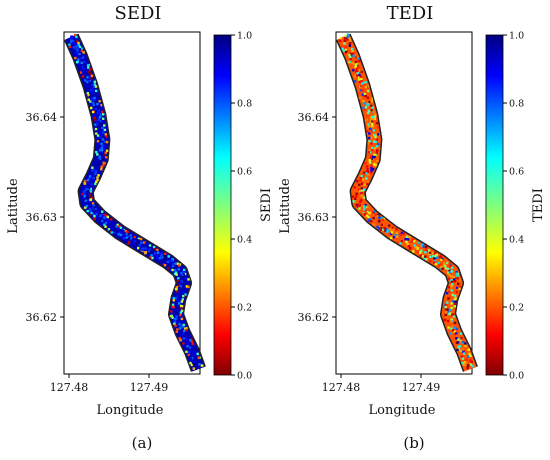  Describe the element at coordinates (341, 387) in the screenshot. I see `xtick-label-tedi-1: 127.48` at that location.